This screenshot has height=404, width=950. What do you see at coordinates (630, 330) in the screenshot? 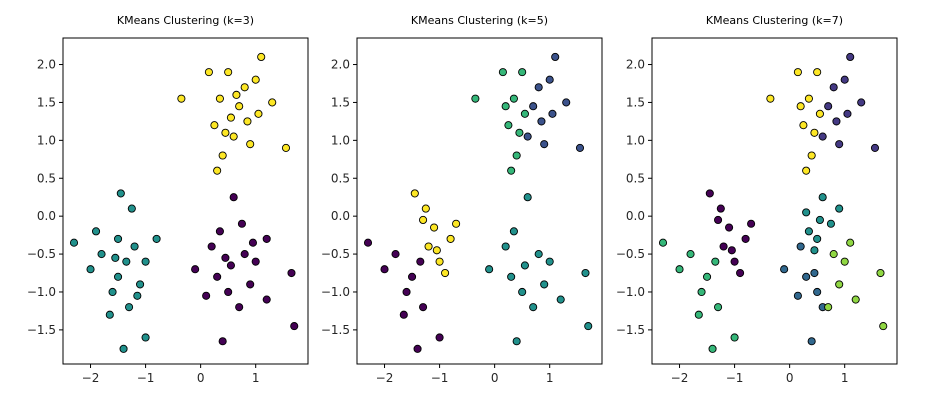
I see `y-tick-label: −1.5` at bounding box center [630, 330].